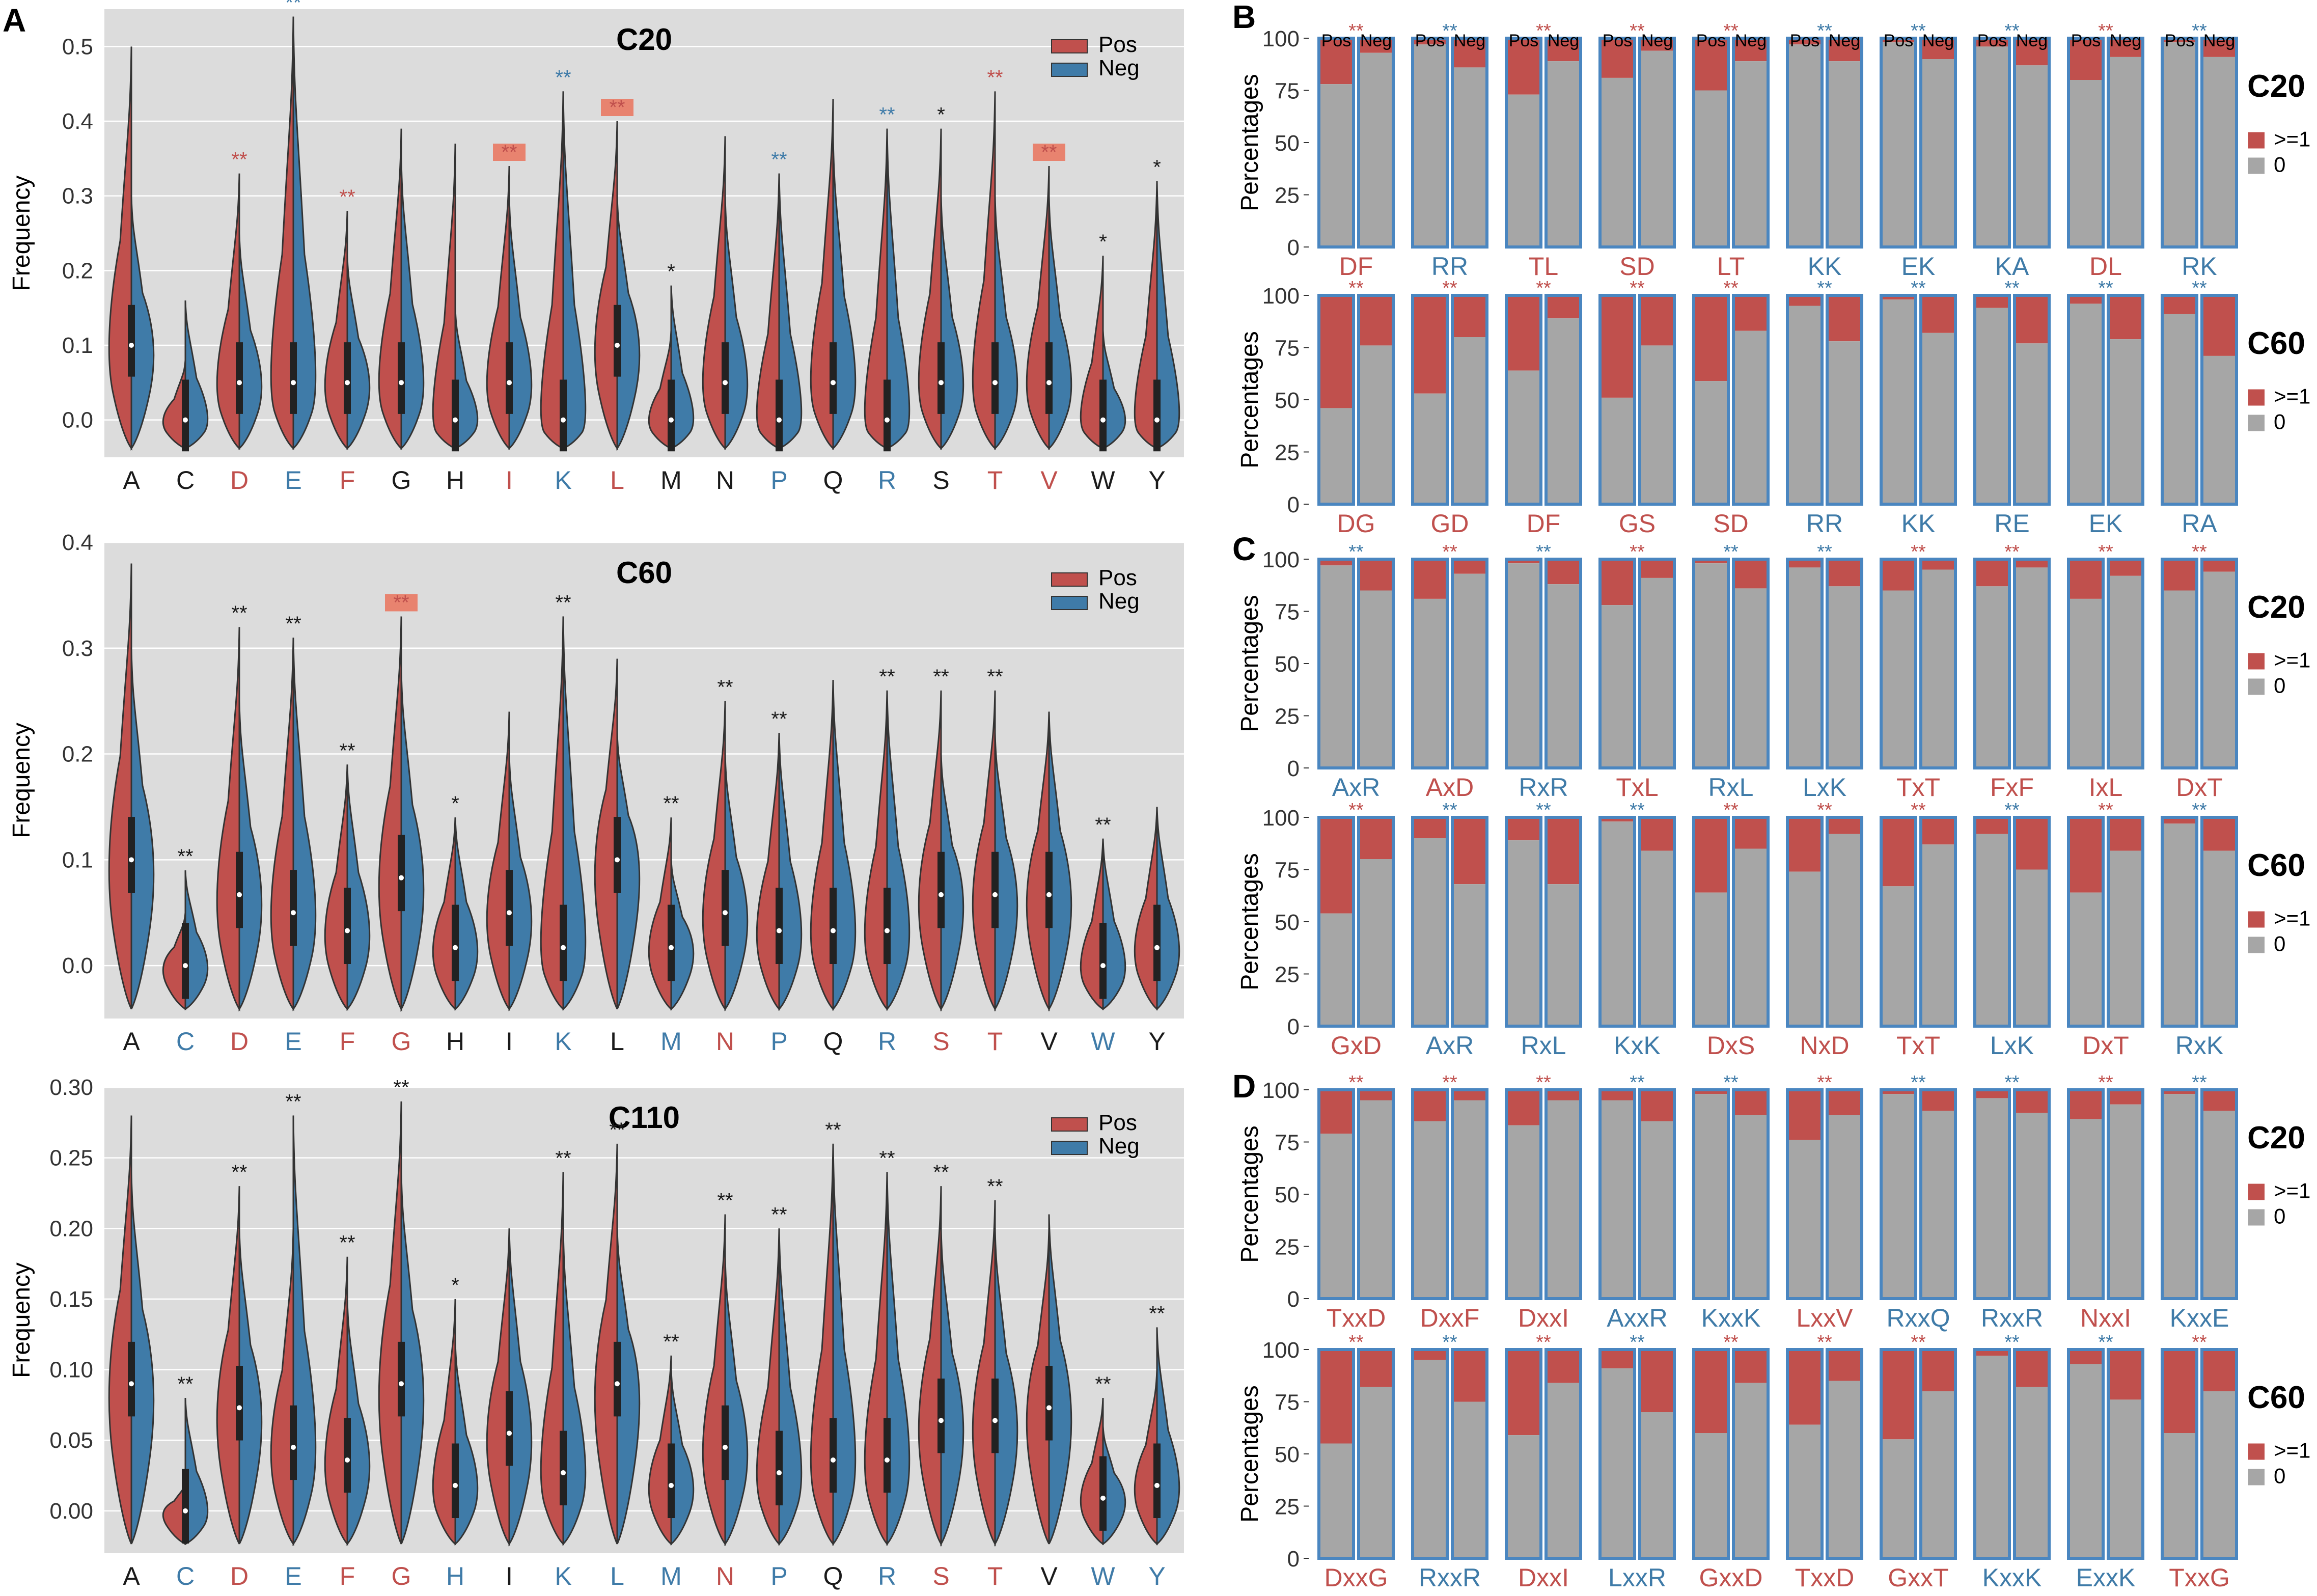 This screenshot has height=1596, width=2317. Describe the element at coordinates (714, 856) in the screenshot. I see `violin-pos-N` at that location.